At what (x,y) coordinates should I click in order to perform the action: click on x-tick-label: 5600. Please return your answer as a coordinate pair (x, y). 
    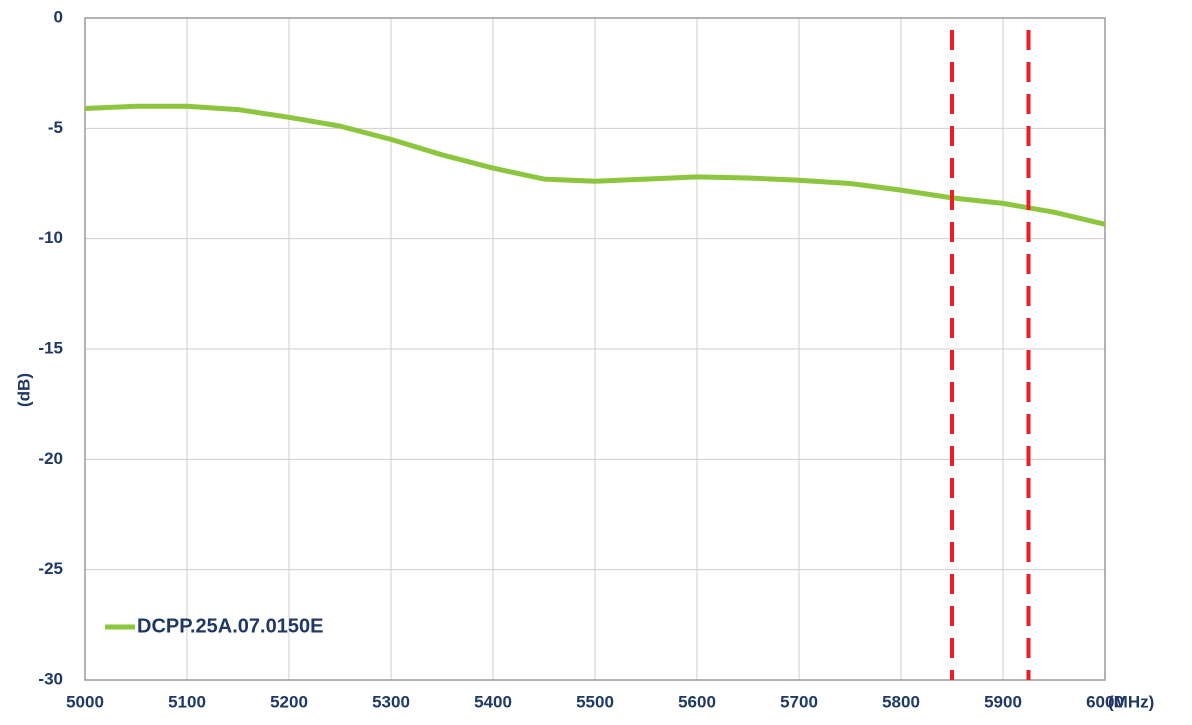
    Looking at the image, I should click on (697, 701).